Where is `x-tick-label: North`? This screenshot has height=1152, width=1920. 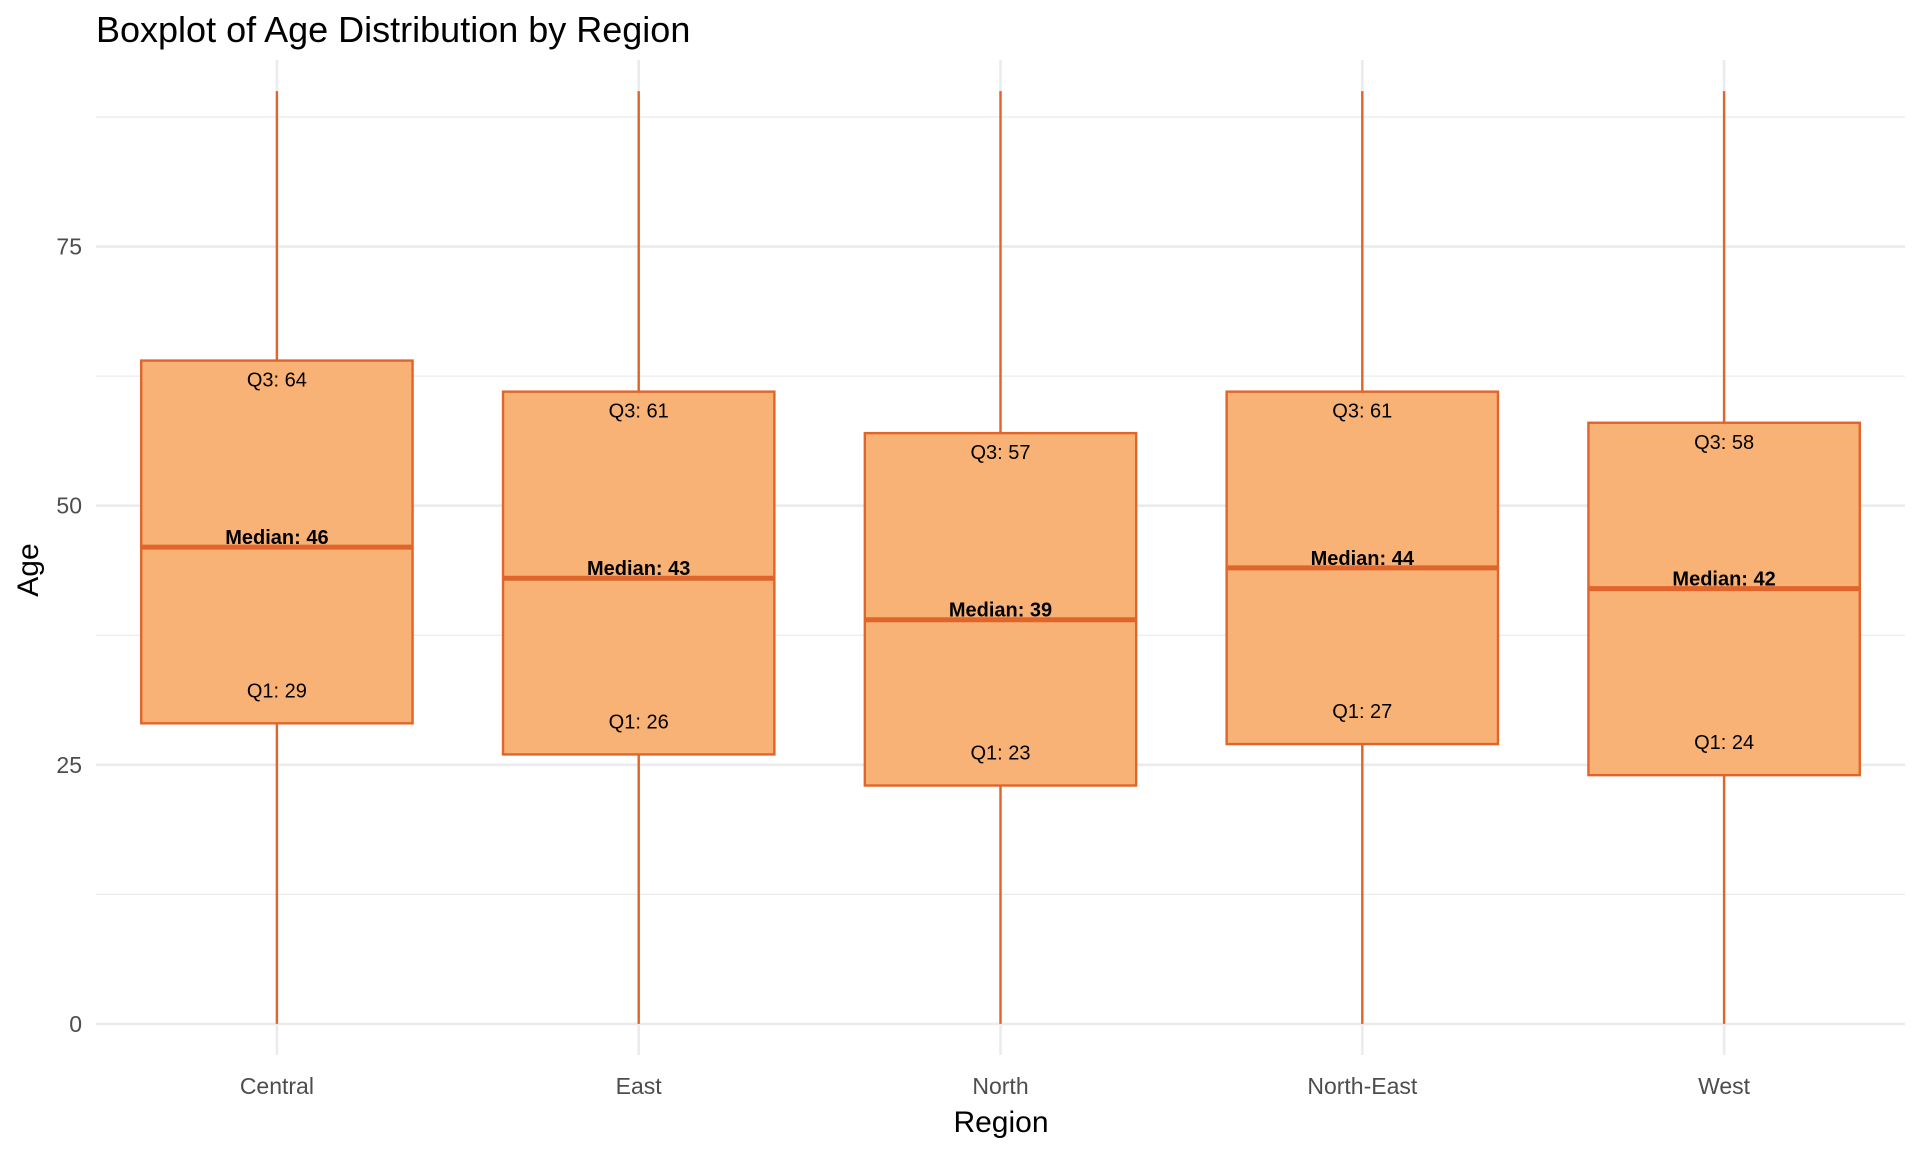 x-tick-label: North is located at coordinates (1000, 1086).